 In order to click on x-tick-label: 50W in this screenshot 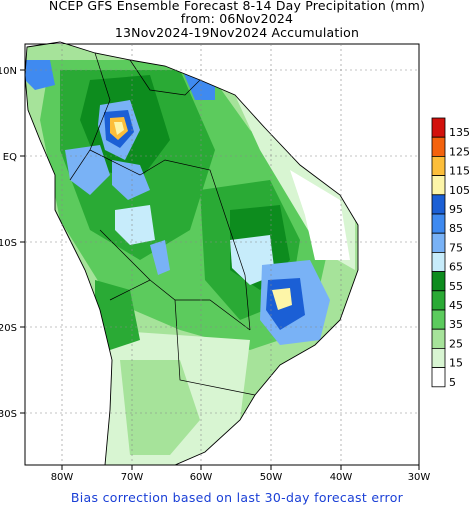, I will do `click(271, 477)`.